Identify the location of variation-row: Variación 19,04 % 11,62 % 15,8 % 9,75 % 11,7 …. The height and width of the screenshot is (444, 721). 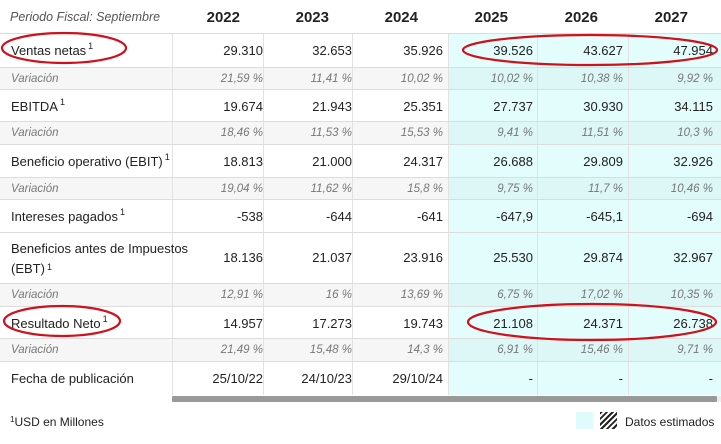
(360, 188).